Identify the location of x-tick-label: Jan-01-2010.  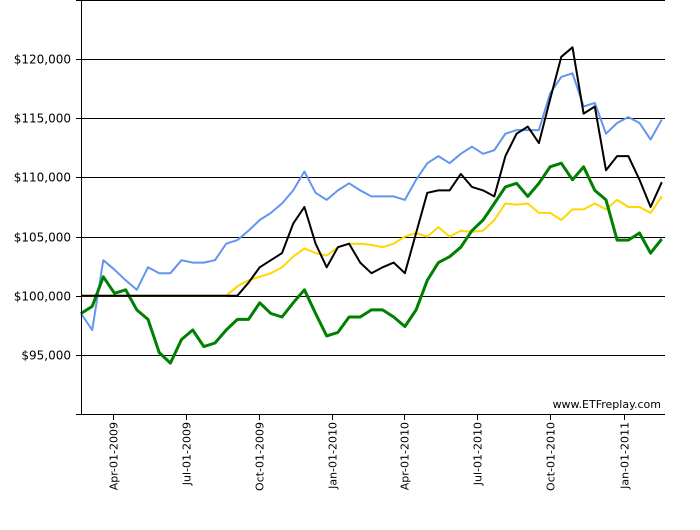
(333, 456).